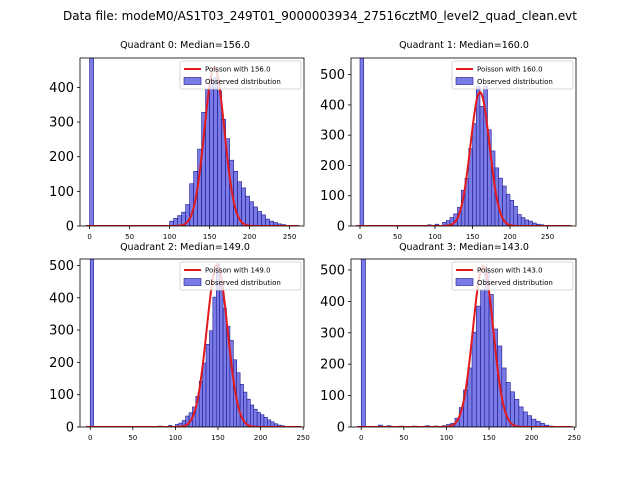  What do you see at coordinates (185, 247) in the screenshot?
I see `panel-title: Quadrant 2: Median=149.0` at bounding box center [185, 247].